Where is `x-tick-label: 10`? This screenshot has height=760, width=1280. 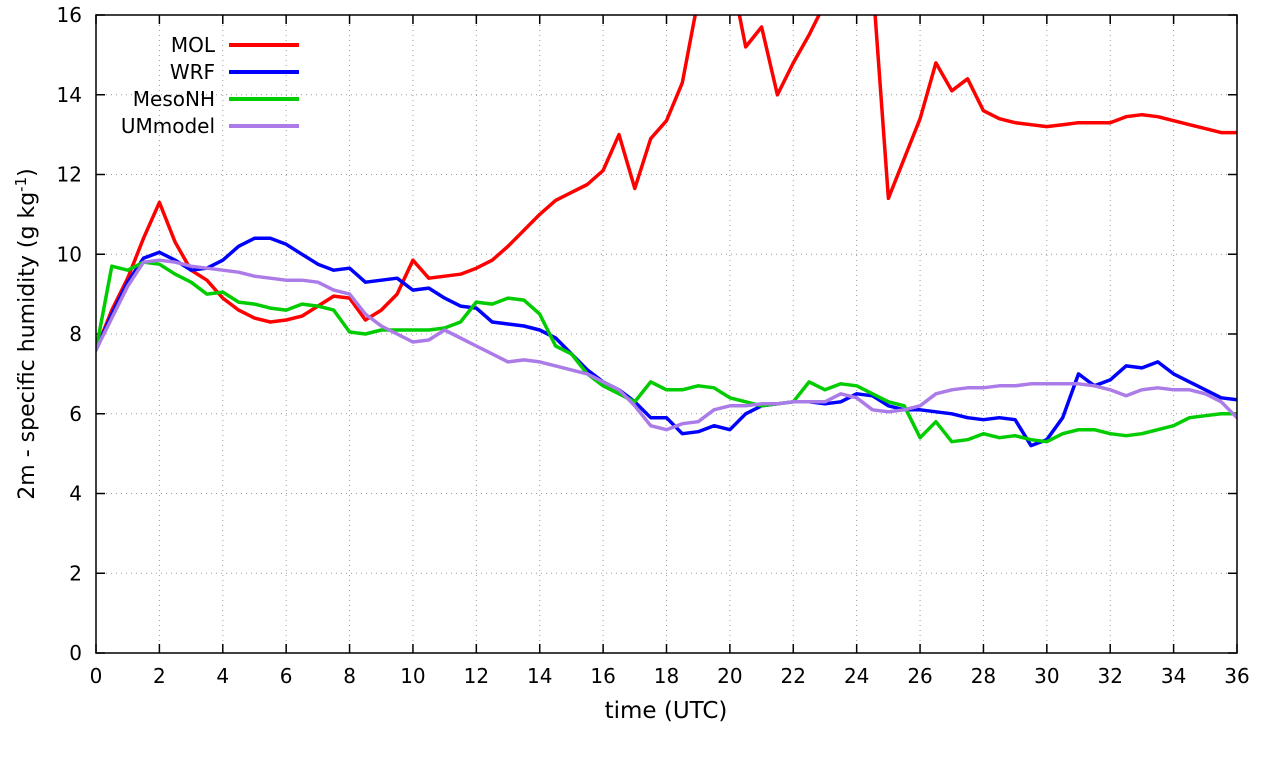 x-tick-label: 10 is located at coordinates (412, 676).